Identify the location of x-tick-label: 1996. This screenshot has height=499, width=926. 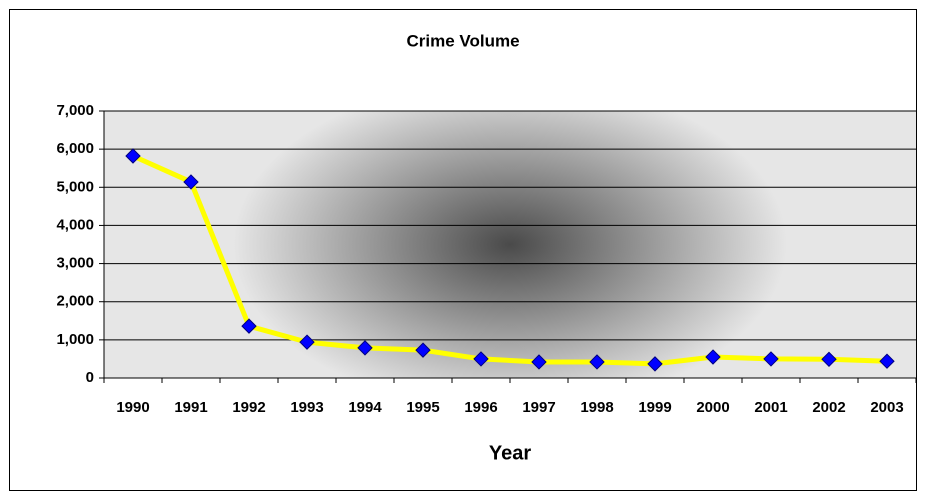
(480, 407).